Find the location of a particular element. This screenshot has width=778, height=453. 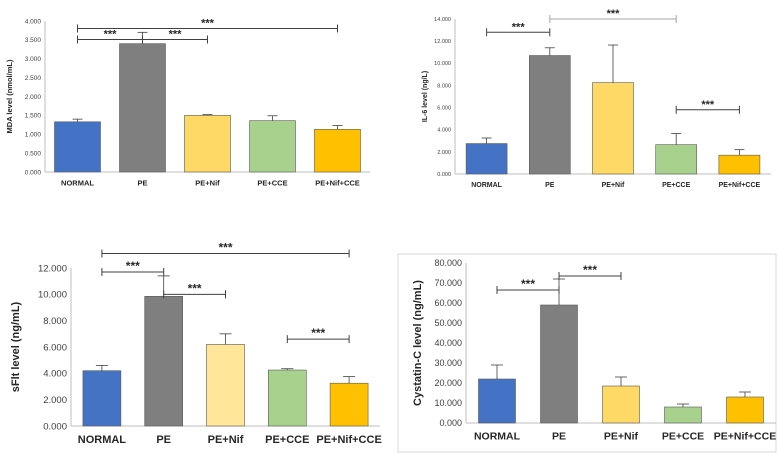

y-tick-label: 14.000 is located at coordinates (442, 20).